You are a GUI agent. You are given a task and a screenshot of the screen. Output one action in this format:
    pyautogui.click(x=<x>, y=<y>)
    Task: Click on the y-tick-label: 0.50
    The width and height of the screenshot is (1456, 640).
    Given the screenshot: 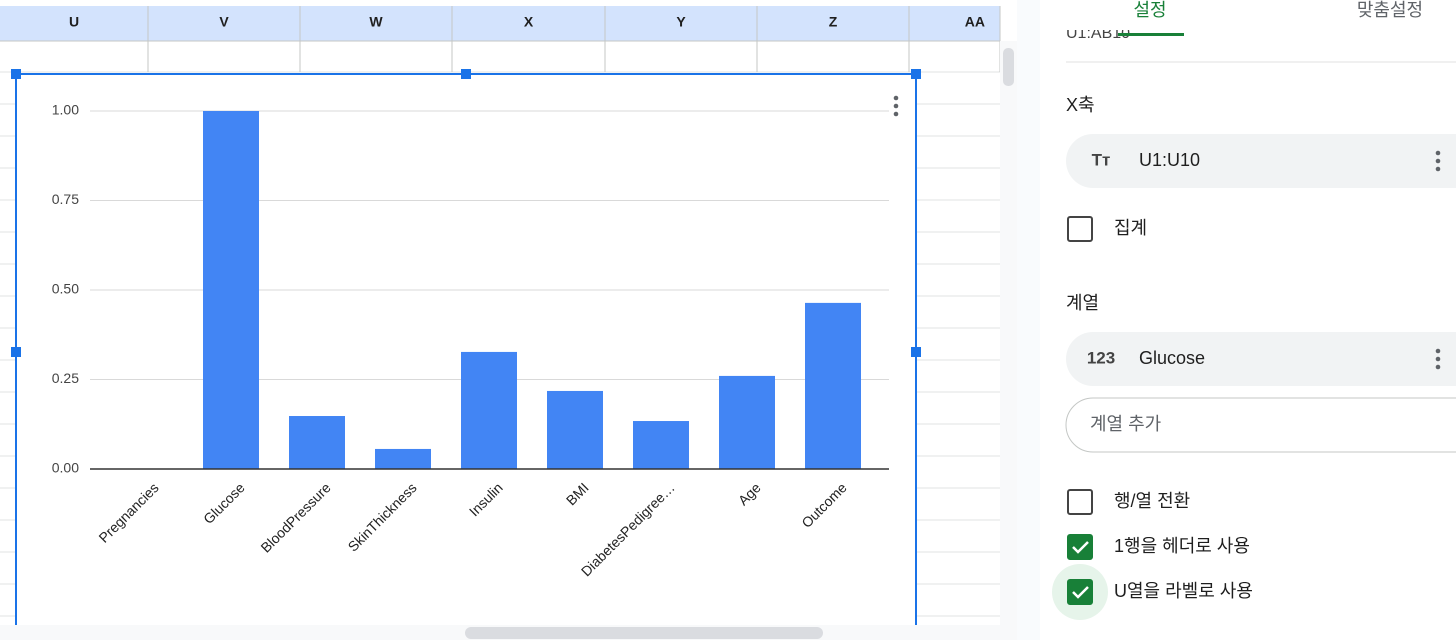 What is the action you would take?
    pyautogui.click(x=65, y=289)
    